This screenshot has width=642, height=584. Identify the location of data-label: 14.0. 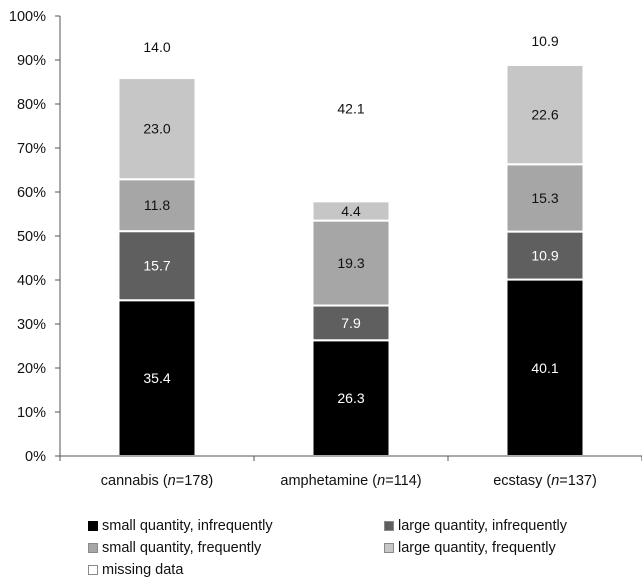
(156, 47).